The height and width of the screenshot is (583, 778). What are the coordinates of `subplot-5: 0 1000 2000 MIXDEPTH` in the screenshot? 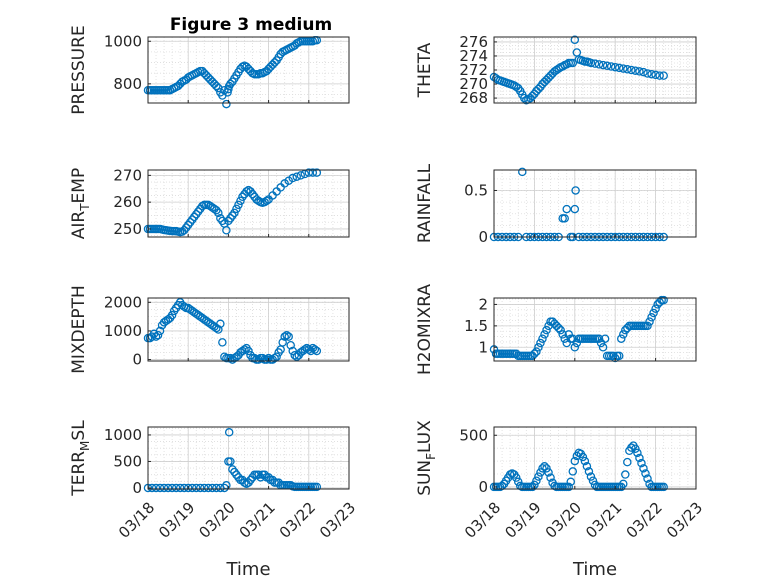 It's located at (209, 329).